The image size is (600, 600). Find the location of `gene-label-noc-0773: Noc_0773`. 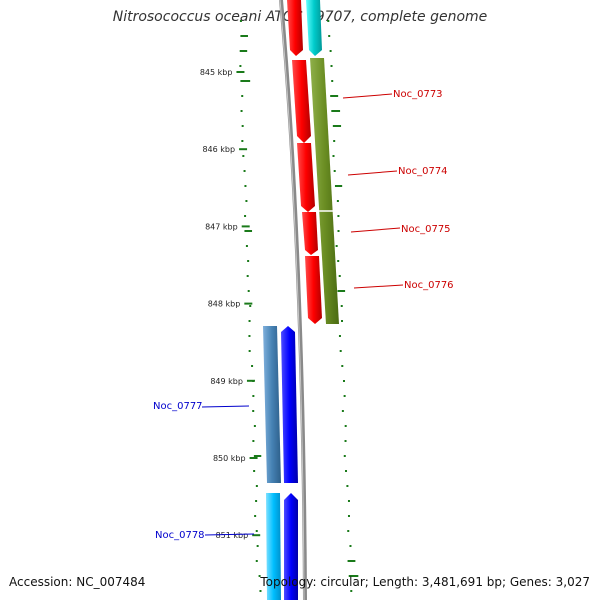

gene-label-noc-0773: Noc_0773 is located at coordinates (418, 94).